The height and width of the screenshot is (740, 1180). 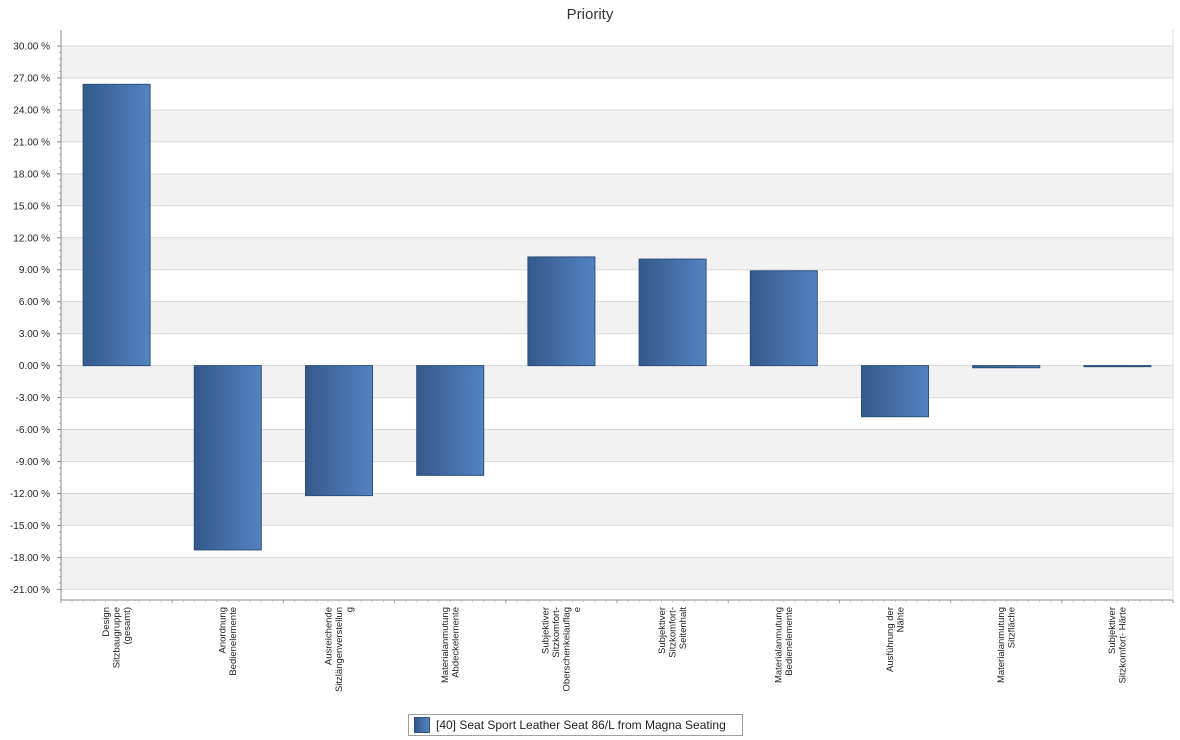 I want to click on y-tick-label: -18.00 %, so click(x=30, y=558).